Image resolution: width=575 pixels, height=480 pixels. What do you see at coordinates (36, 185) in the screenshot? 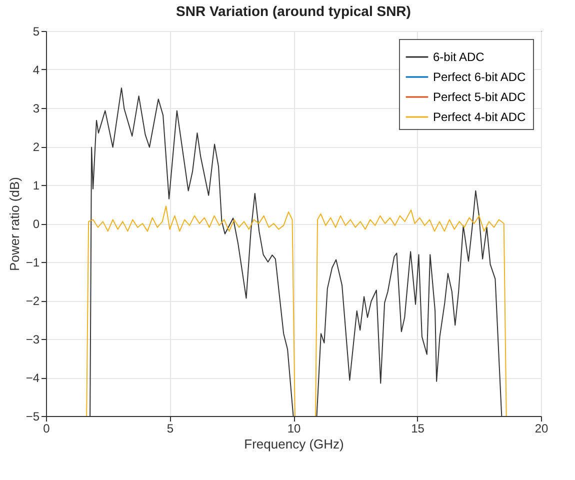
I see `y-tick-label: 1` at bounding box center [36, 185].